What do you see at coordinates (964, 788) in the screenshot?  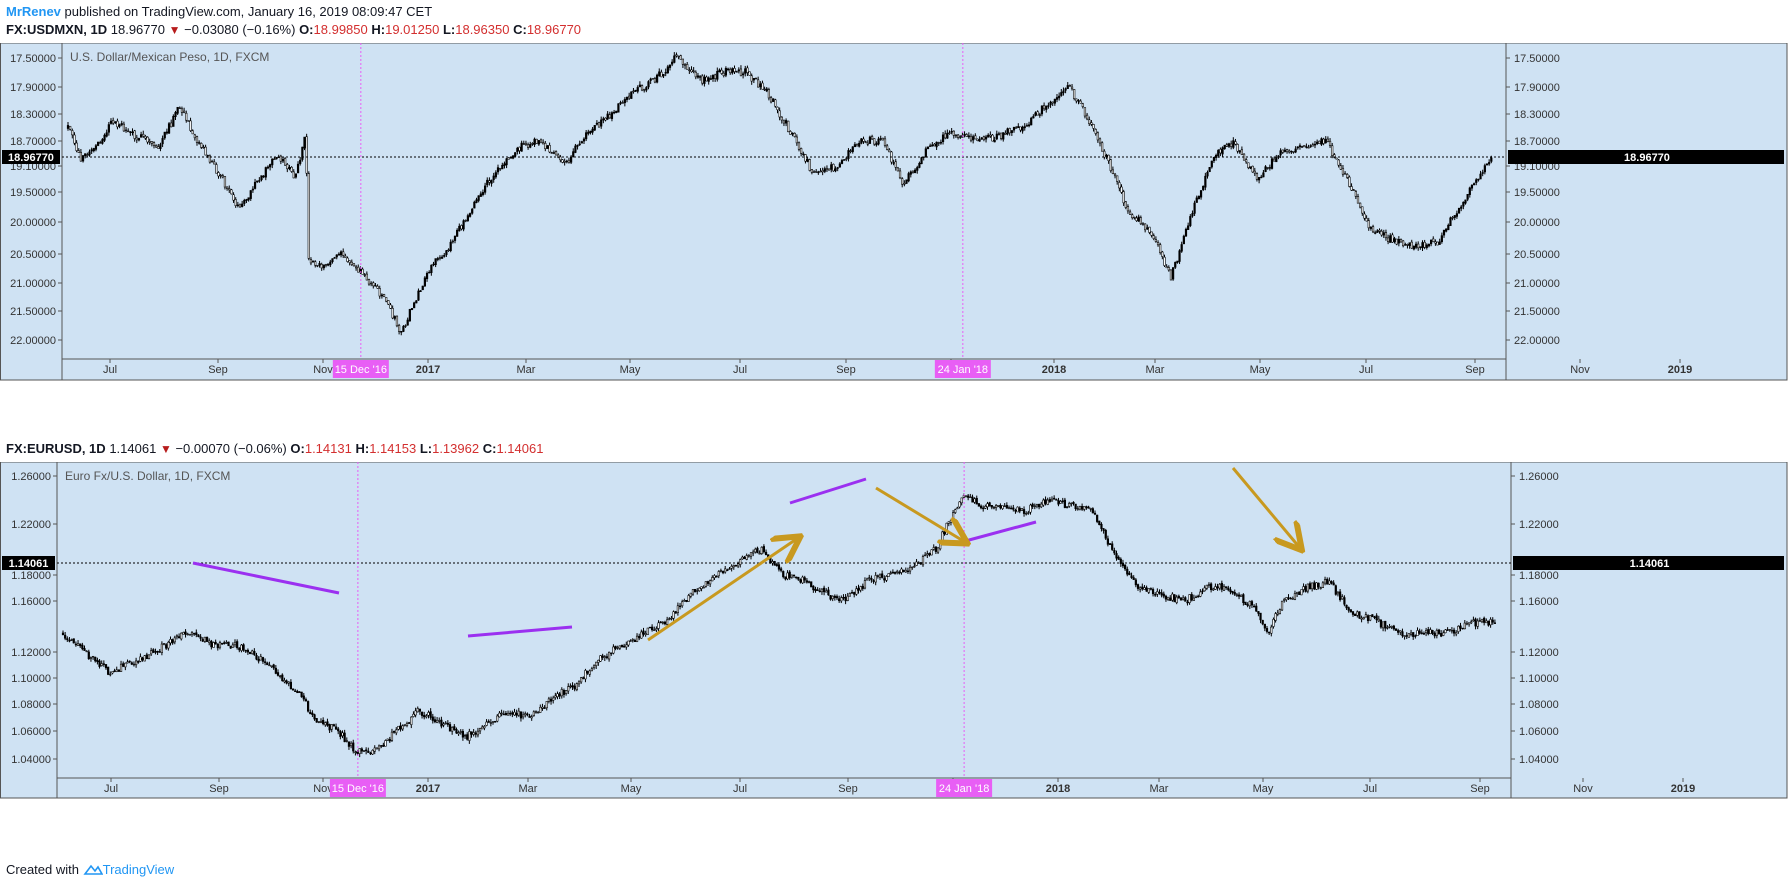 I see `date-marker-badge` at bounding box center [964, 788].